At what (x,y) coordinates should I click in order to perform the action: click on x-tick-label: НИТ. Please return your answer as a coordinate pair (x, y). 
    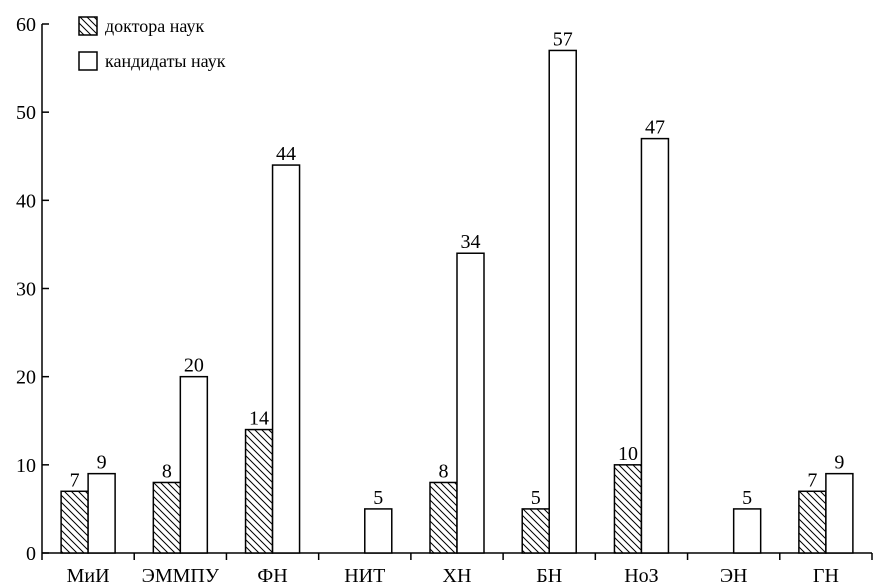
    Looking at the image, I should click on (364, 576).